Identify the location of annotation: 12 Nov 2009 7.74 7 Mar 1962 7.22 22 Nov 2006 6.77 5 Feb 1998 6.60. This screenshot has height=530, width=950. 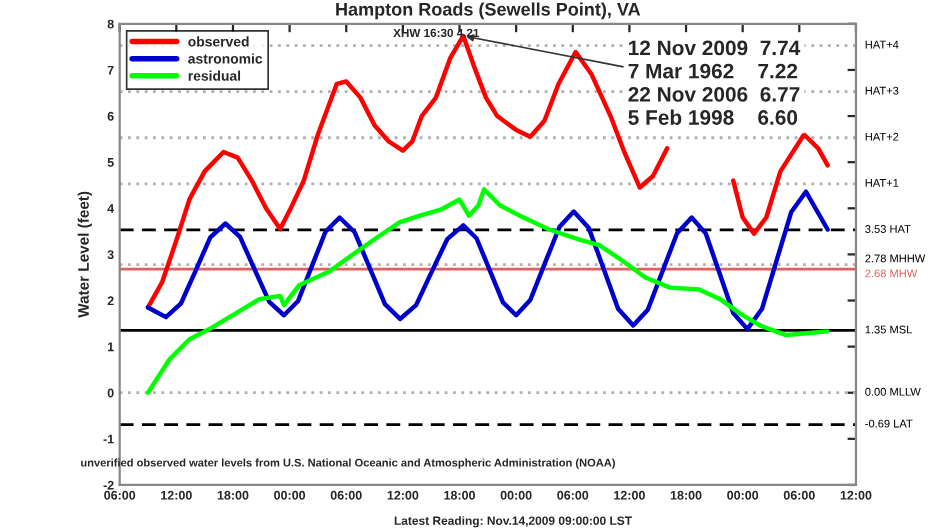
(714, 82).